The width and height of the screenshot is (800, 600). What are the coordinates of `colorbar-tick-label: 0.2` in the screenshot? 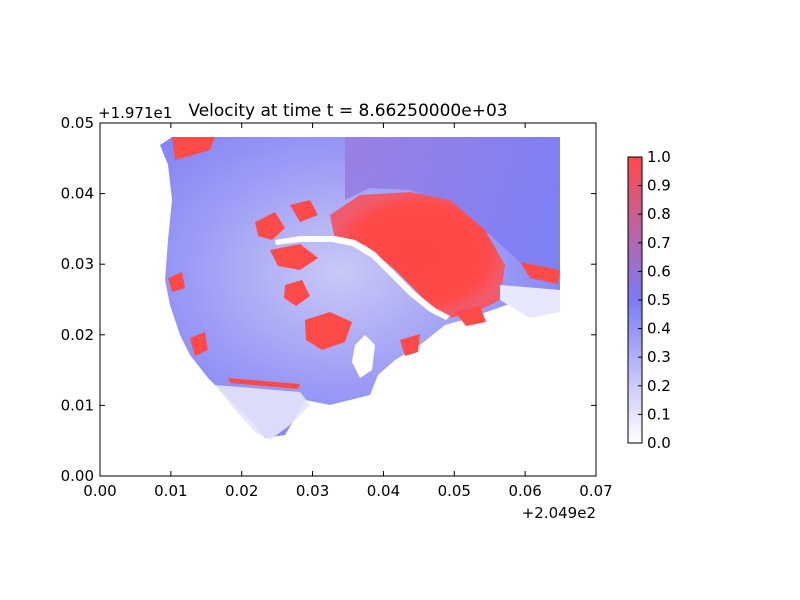 It's located at (659, 386).